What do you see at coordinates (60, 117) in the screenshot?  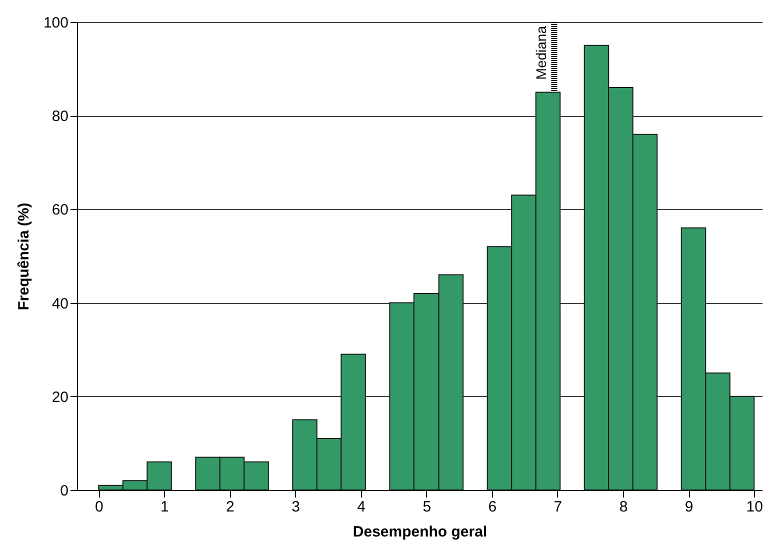 I see `y-tick-label: 80` at bounding box center [60, 117].